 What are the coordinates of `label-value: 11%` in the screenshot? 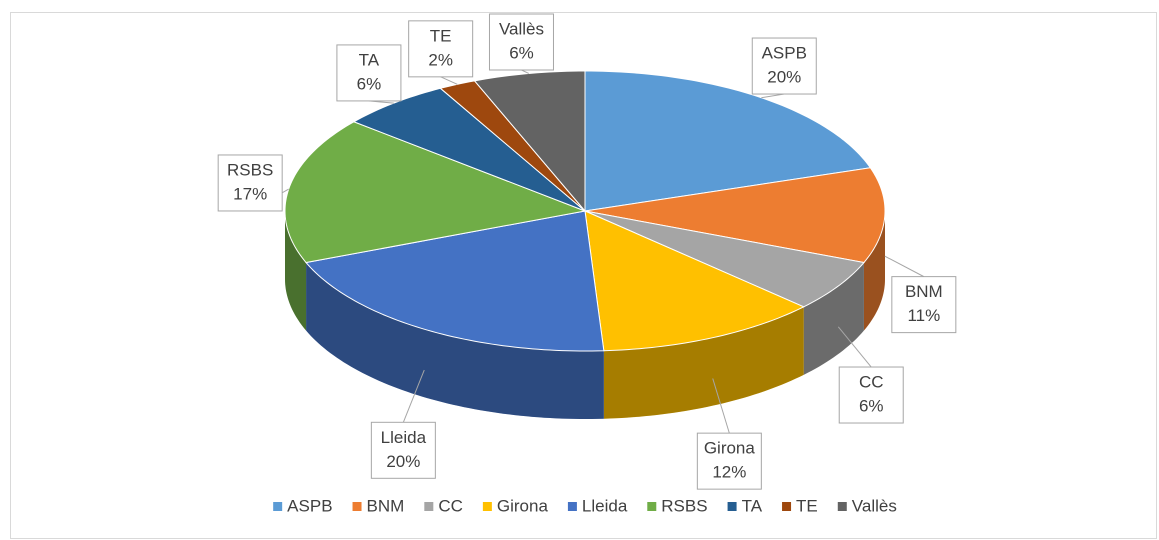 It's located at (923, 315).